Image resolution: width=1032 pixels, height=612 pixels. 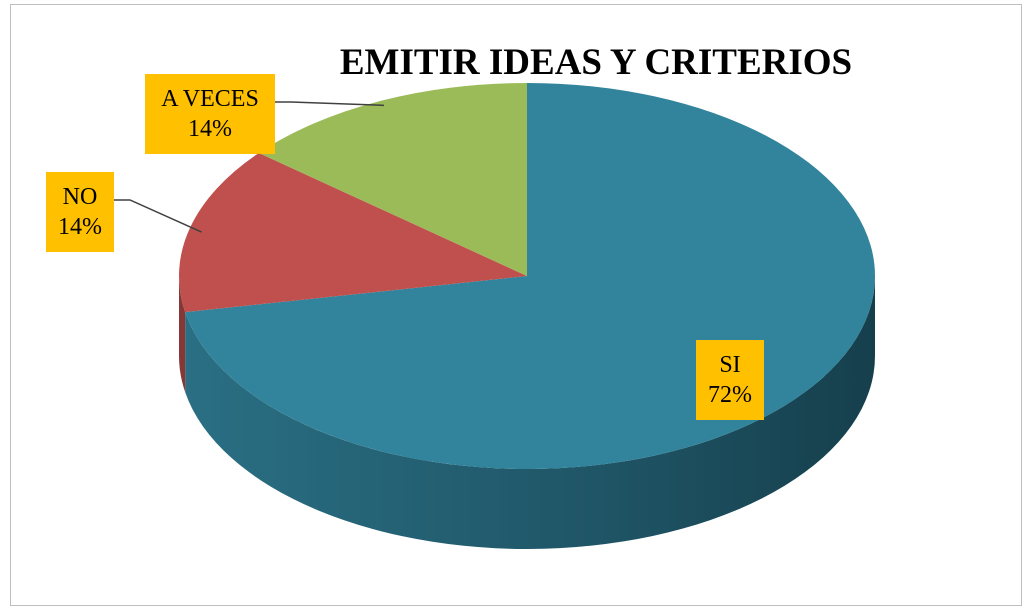 I want to click on data-label-box-no, so click(x=80, y=212).